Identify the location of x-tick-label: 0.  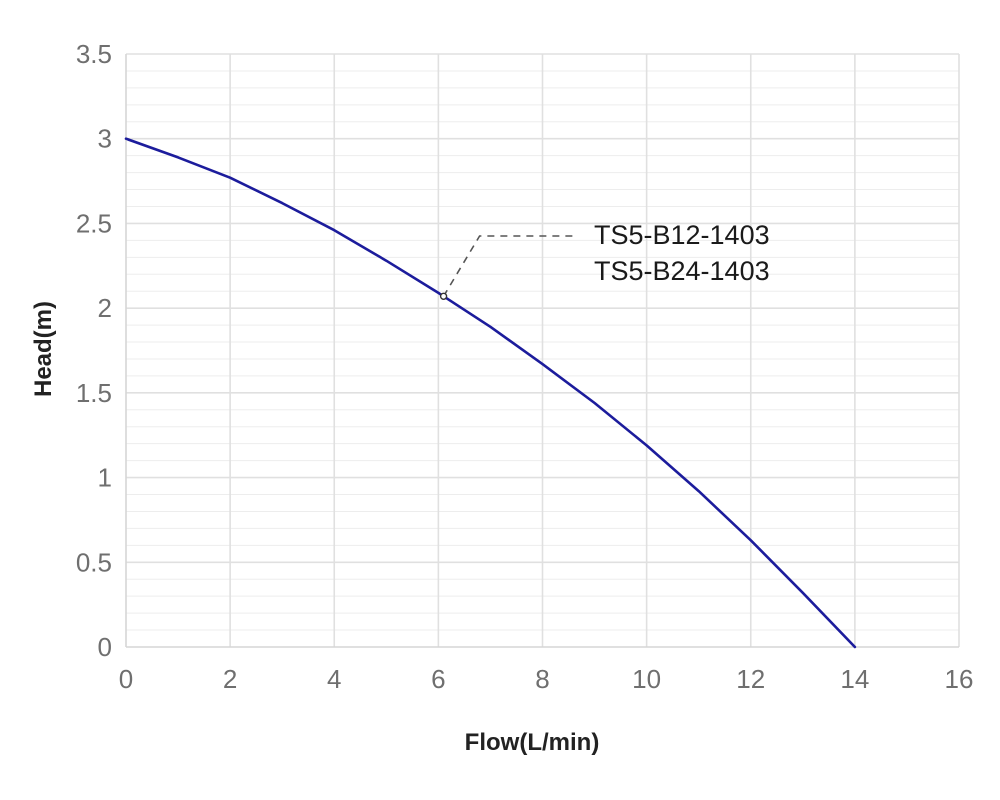
(126, 679).